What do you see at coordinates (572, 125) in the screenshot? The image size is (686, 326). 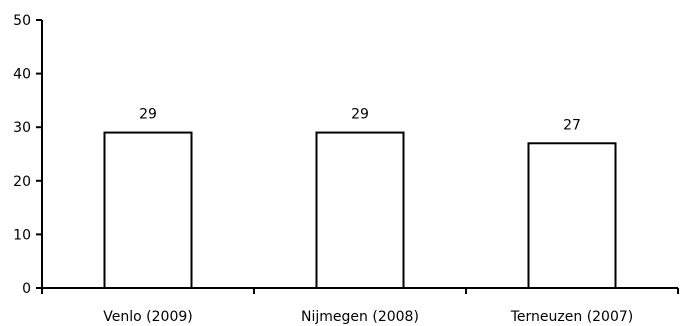 I see `data-label: 27` at bounding box center [572, 125].